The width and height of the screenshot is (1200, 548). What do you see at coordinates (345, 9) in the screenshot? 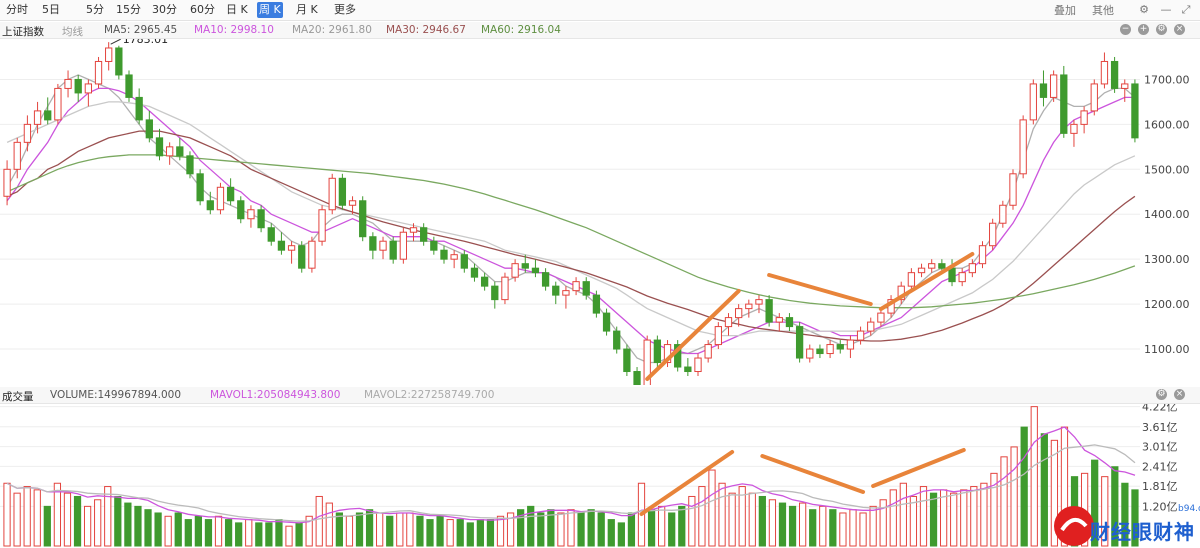
I see `period-tab-9: 更多` at bounding box center [345, 9].